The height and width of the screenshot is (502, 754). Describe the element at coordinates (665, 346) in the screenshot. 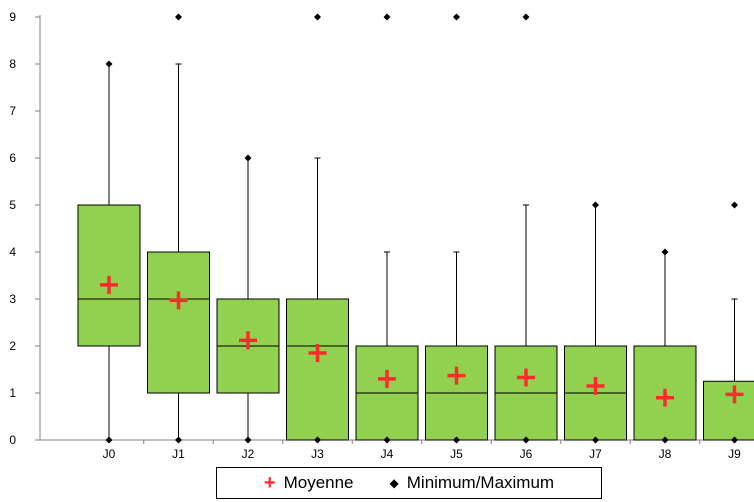

I see `box-j8` at that location.